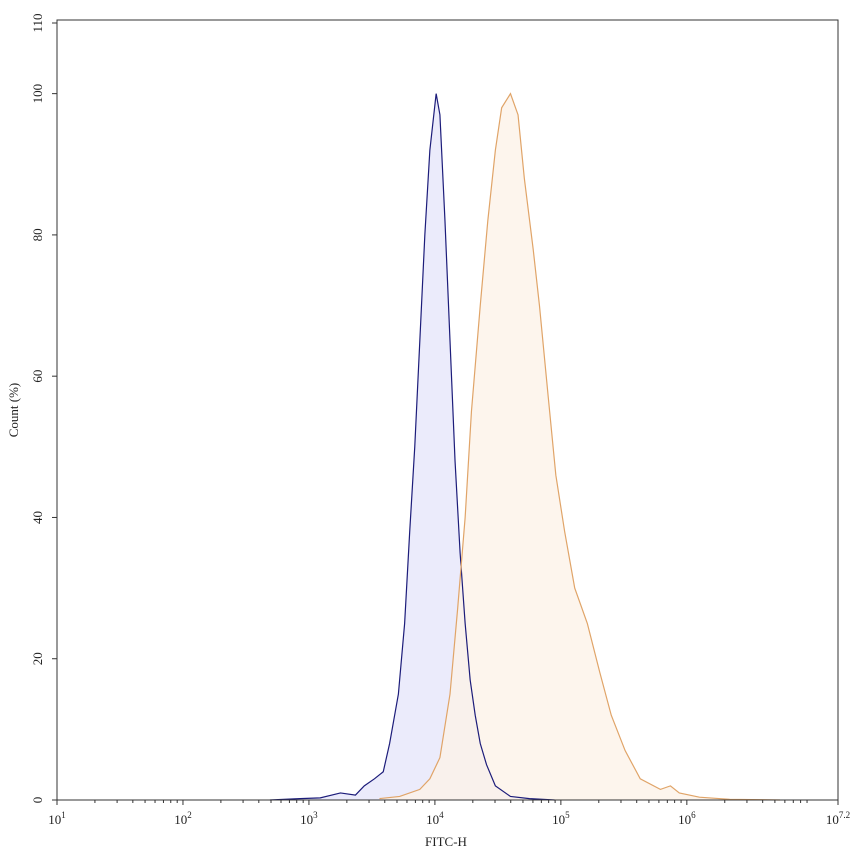 Image resolution: width=853 pixels, height=856 pixels. I want to click on x-tick-exponent: 6, so click(693, 815).